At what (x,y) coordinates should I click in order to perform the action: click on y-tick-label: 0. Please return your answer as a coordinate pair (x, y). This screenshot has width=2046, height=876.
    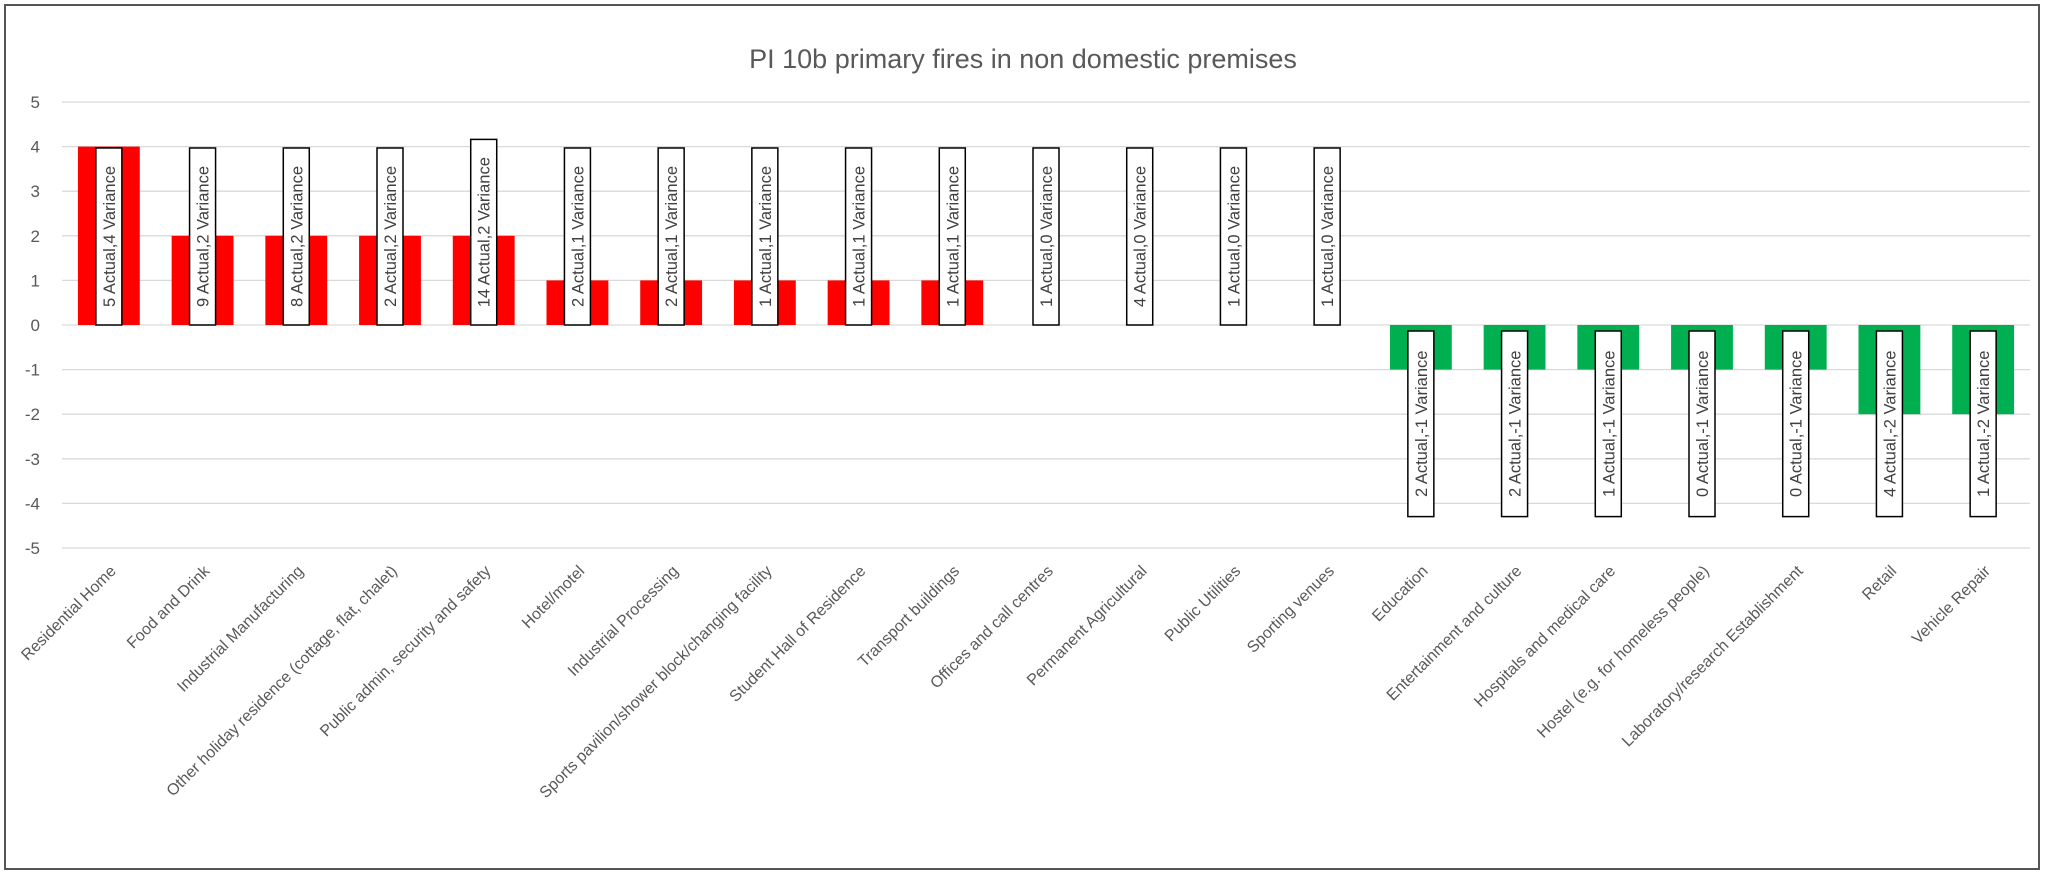
    Looking at the image, I should click on (35, 325).